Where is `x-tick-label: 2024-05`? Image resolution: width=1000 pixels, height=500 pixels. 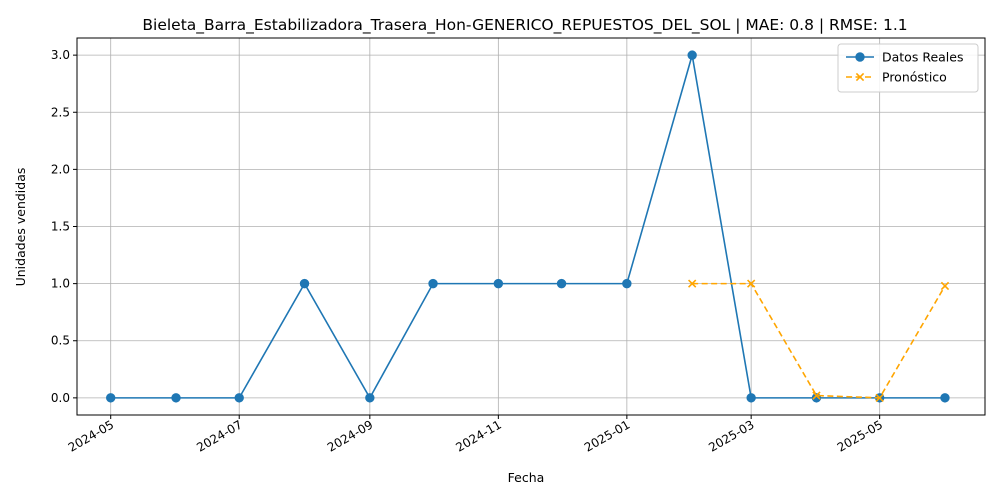
x-tick-label: 2024-05 is located at coordinates (91, 435).